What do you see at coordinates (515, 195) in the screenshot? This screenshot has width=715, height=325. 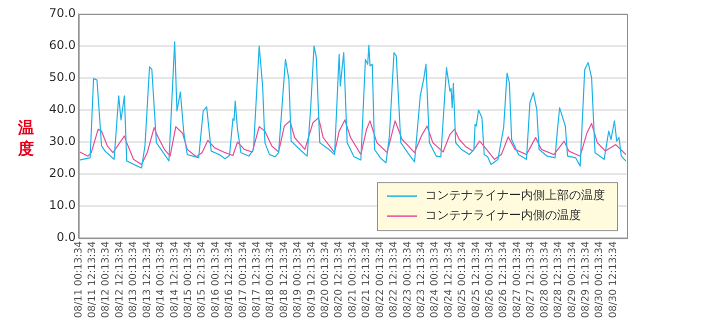 I see `legend-label: コンテナライナー内側上部の温度` at bounding box center [515, 195].